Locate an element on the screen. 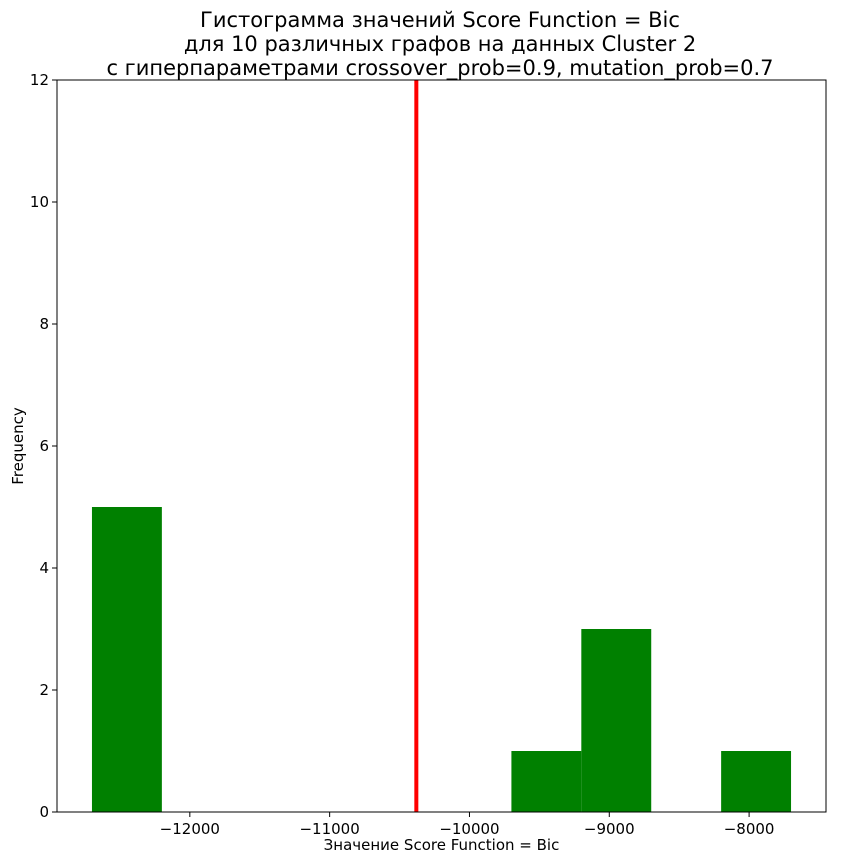  y-axis-label: Frequency is located at coordinates (18, 446).